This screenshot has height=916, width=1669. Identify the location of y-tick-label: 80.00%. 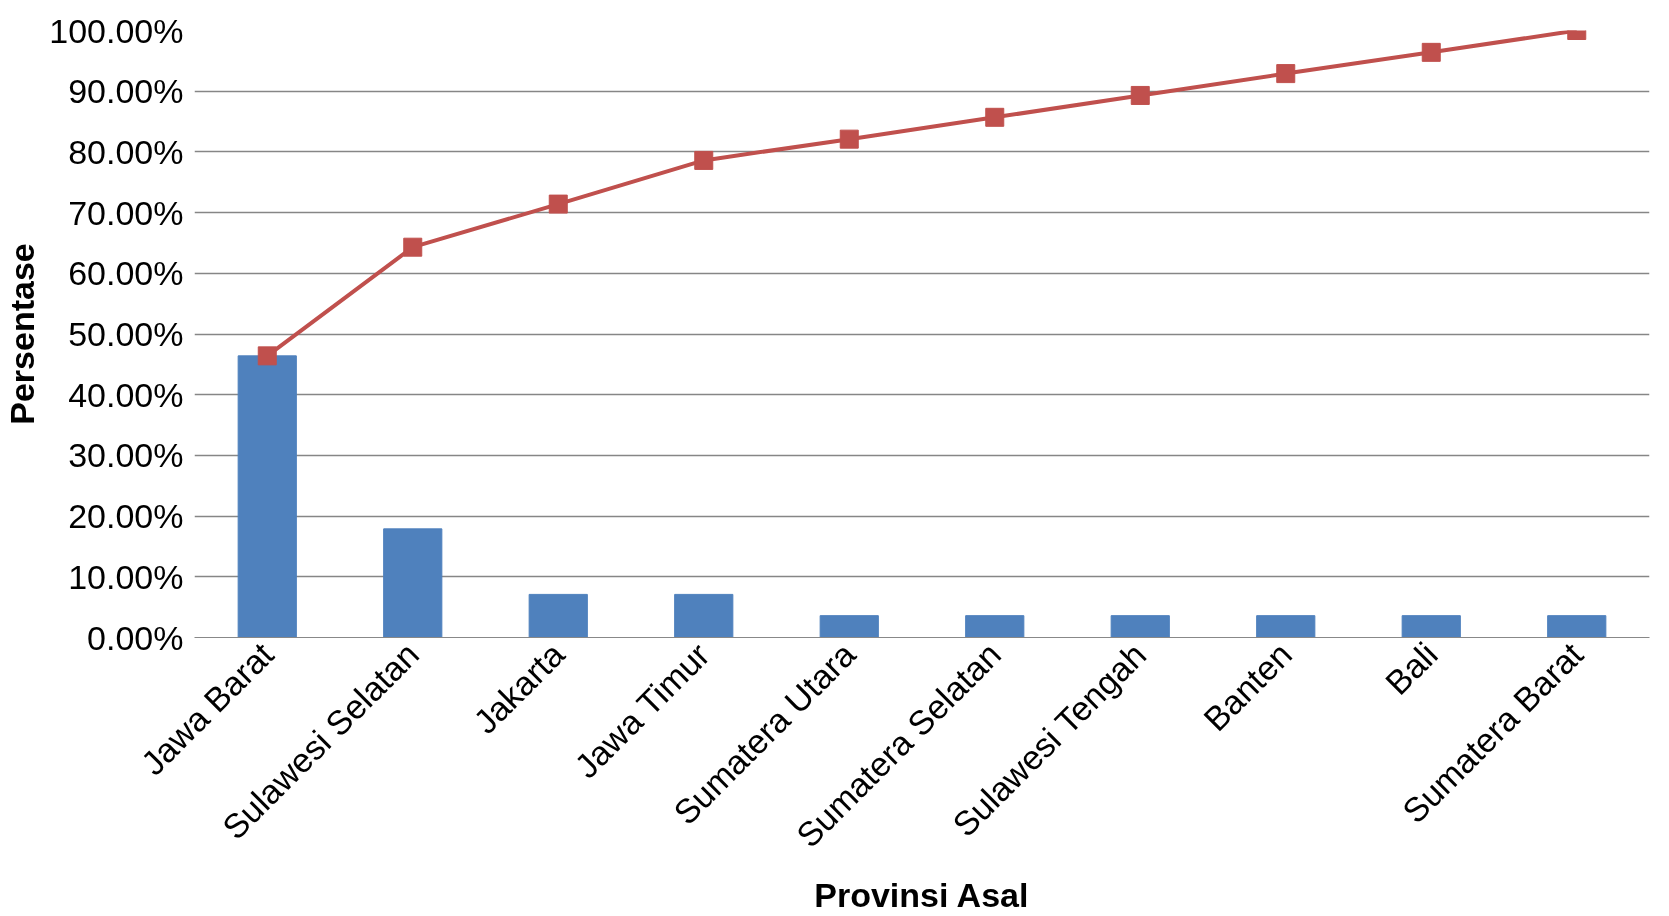
(126, 151).